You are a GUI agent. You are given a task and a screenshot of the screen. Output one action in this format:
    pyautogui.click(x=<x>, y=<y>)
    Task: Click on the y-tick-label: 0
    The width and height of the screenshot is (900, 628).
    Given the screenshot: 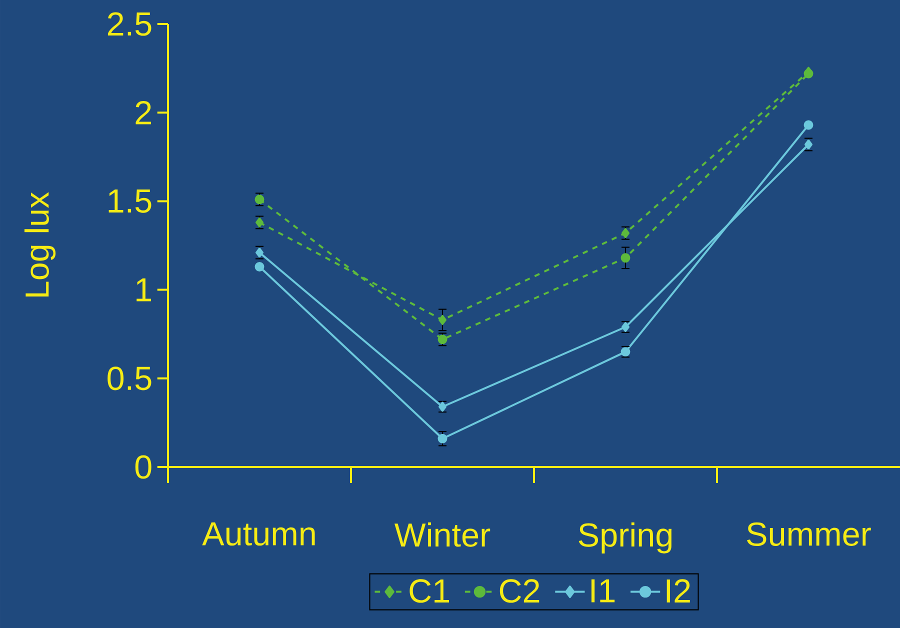 What is the action you would take?
    pyautogui.click(x=143, y=467)
    